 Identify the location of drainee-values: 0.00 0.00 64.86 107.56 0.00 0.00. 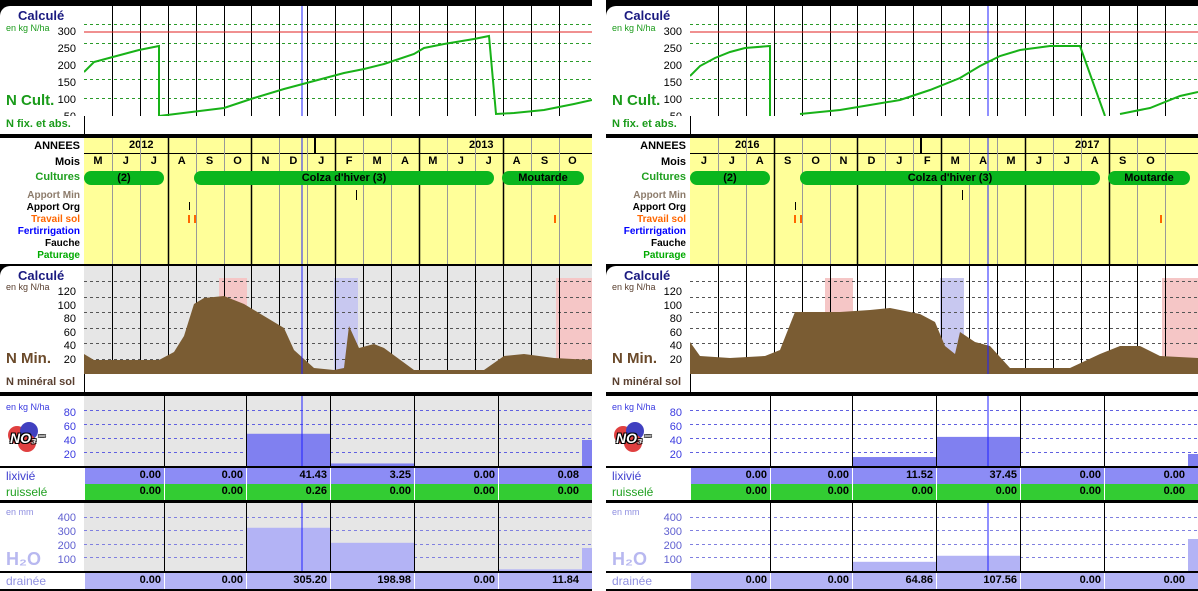
(944, 581).